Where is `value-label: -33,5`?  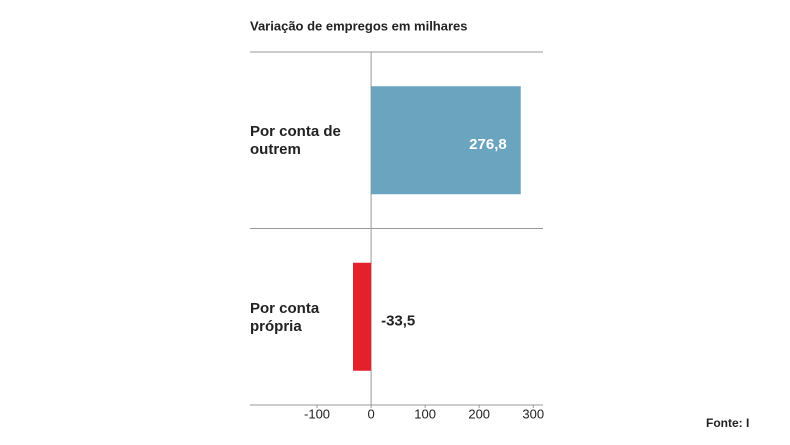 value-label: -33,5 is located at coordinates (398, 321).